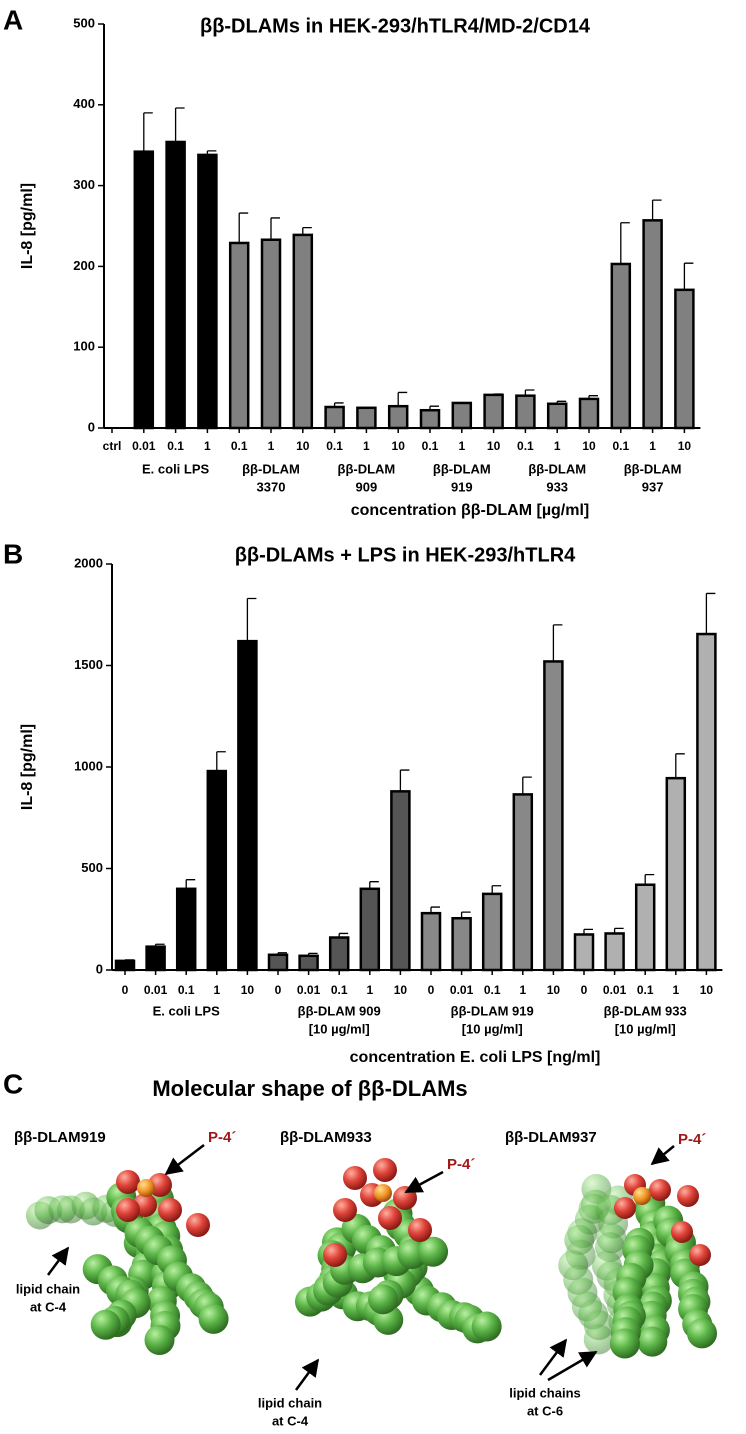 This screenshot has height=1434, width=746. What do you see at coordinates (271, 486) in the screenshot?
I see `group-label: 3370` at bounding box center [271, 486].